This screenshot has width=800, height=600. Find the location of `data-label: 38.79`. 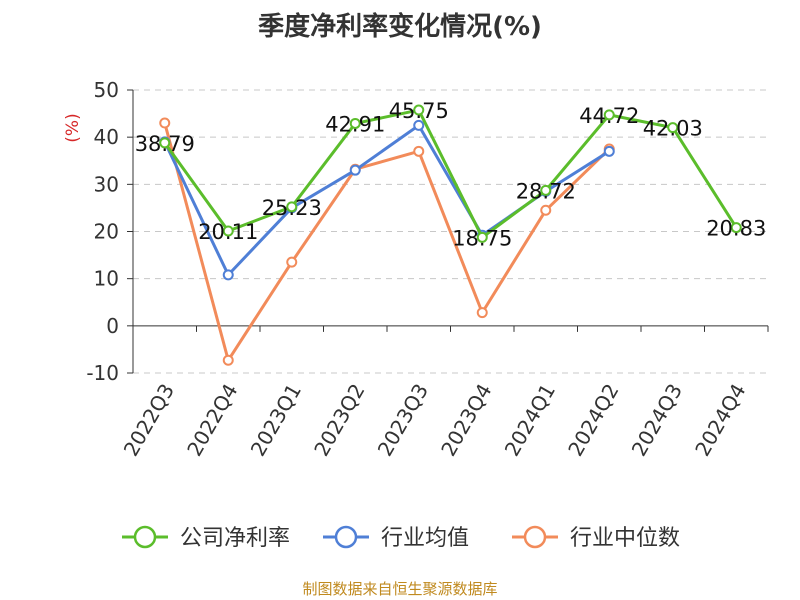

data-label: 38.79 is located at coordinates (165, 144).